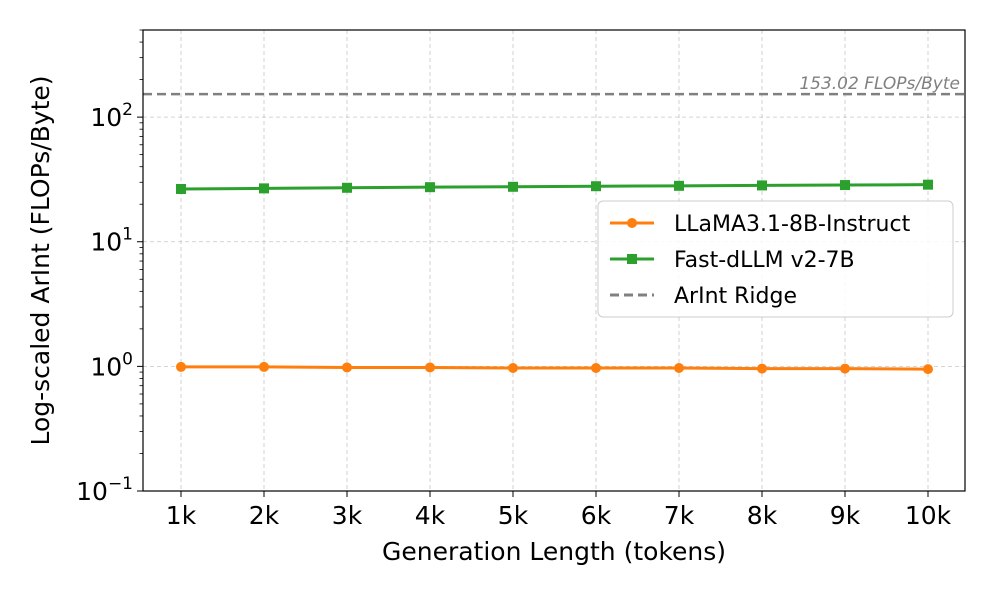  I want to click on legend-swatch-circle, so click(632, 223).